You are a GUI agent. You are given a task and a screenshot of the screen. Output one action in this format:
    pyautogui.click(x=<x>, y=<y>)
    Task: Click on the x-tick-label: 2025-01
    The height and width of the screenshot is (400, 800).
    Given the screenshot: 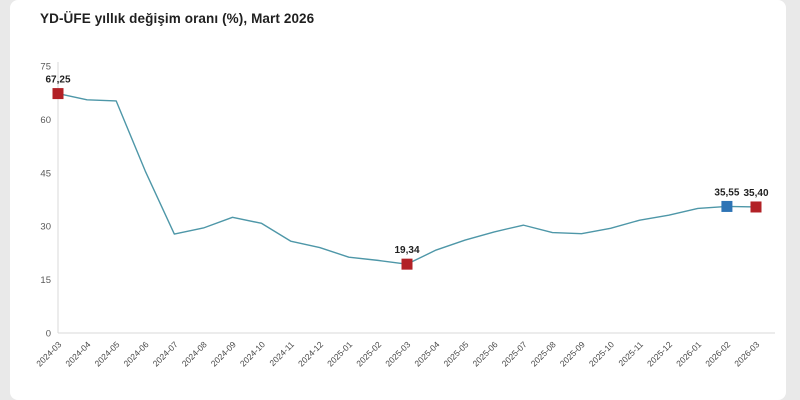 What is the action you would take?
    pyautogui.click(x=339, y=353)
    